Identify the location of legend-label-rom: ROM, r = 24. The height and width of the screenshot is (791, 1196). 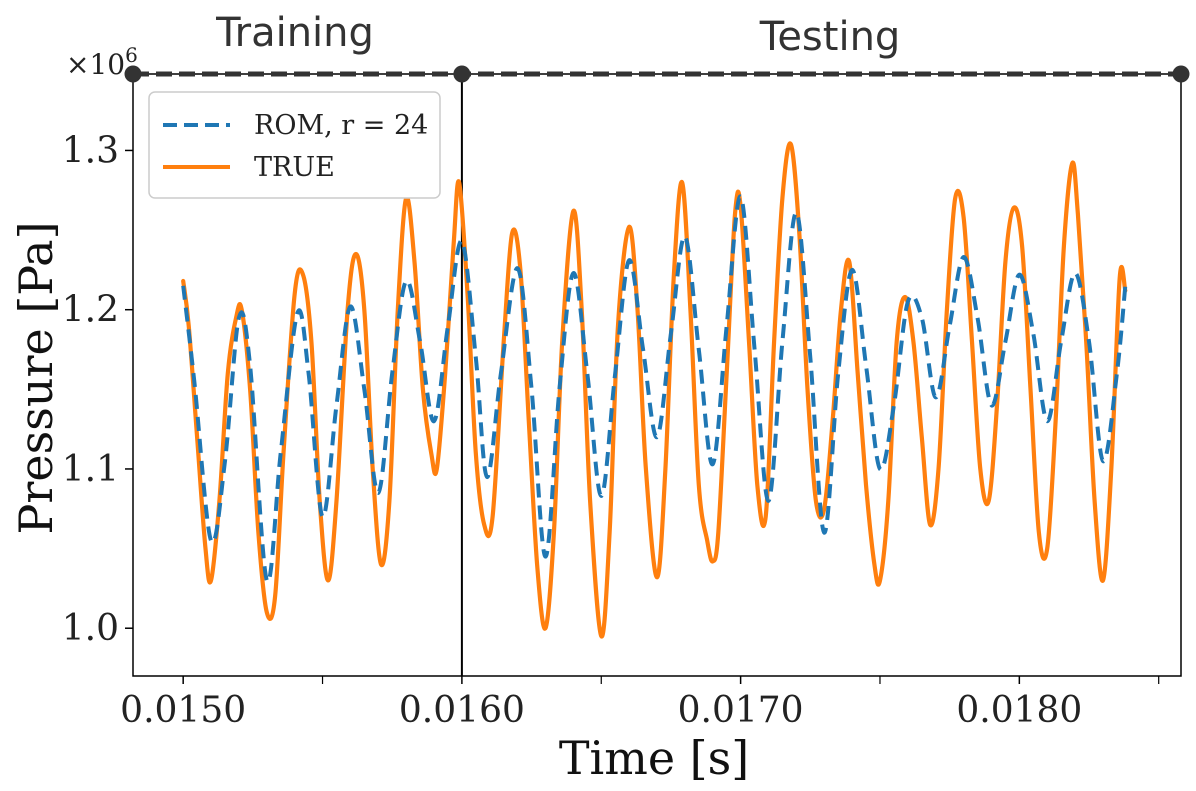
(341, 125).